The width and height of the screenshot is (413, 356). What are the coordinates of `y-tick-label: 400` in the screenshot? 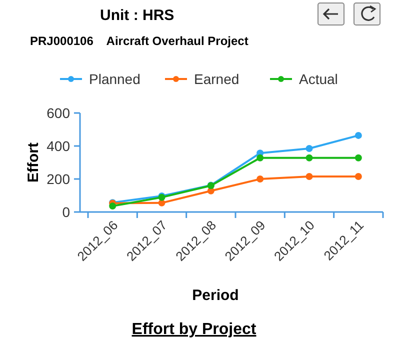 It's located at (58, 146).